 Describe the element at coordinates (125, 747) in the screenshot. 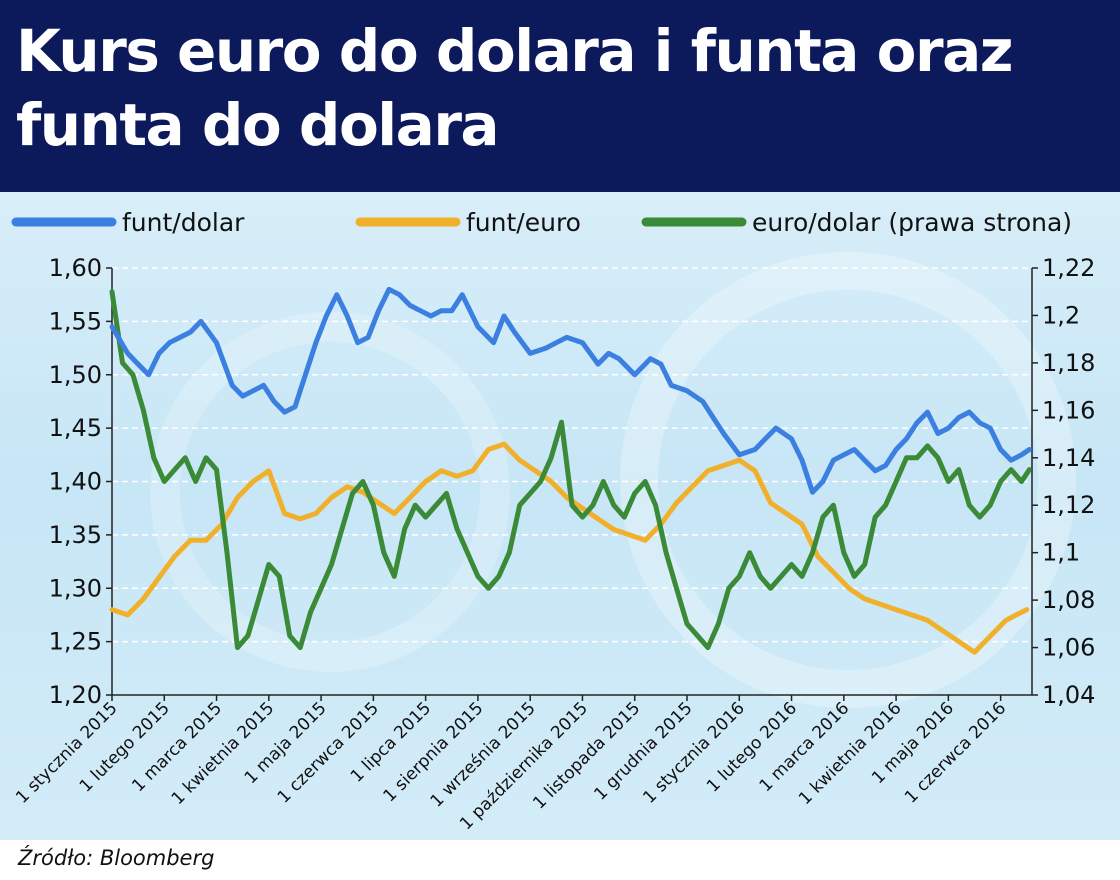

I see `x-tick-label: 1 lutego 2015` at that location.